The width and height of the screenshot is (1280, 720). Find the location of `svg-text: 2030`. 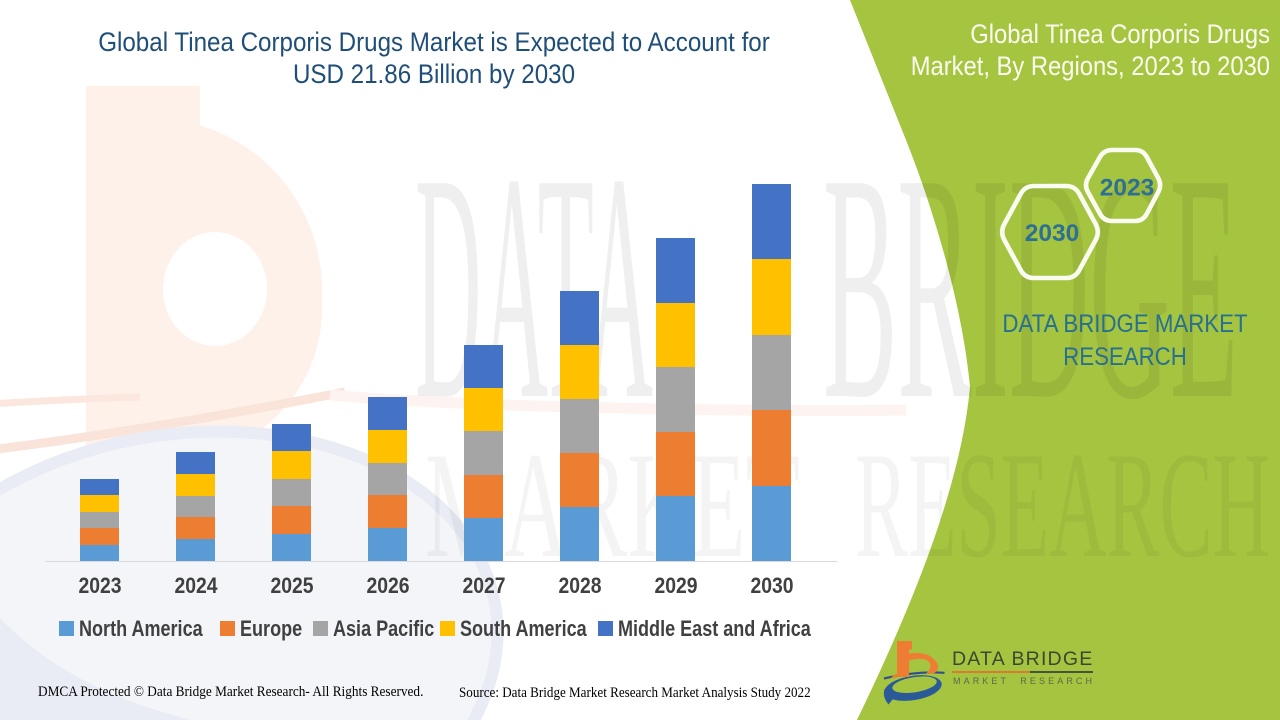

svg-text: 2030 is located at coordinates (1052, 233).